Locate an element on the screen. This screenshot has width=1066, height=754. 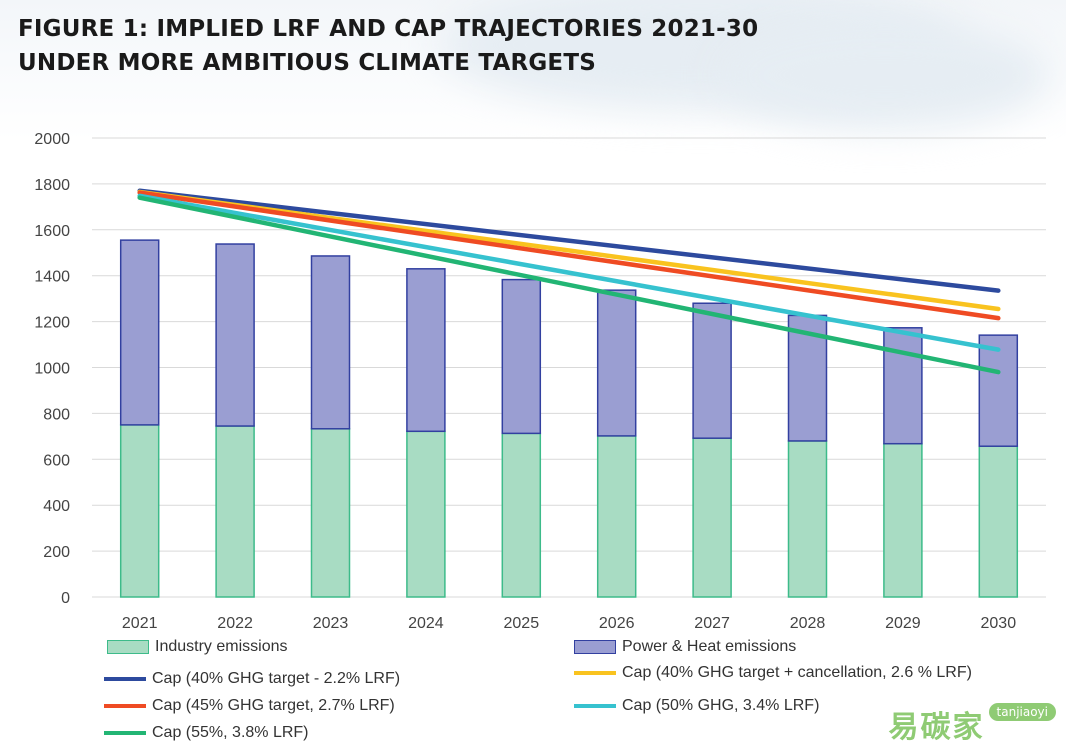
watermark-logo: 易碳家 tanjiaoyi is located at coordinates (972, 724).